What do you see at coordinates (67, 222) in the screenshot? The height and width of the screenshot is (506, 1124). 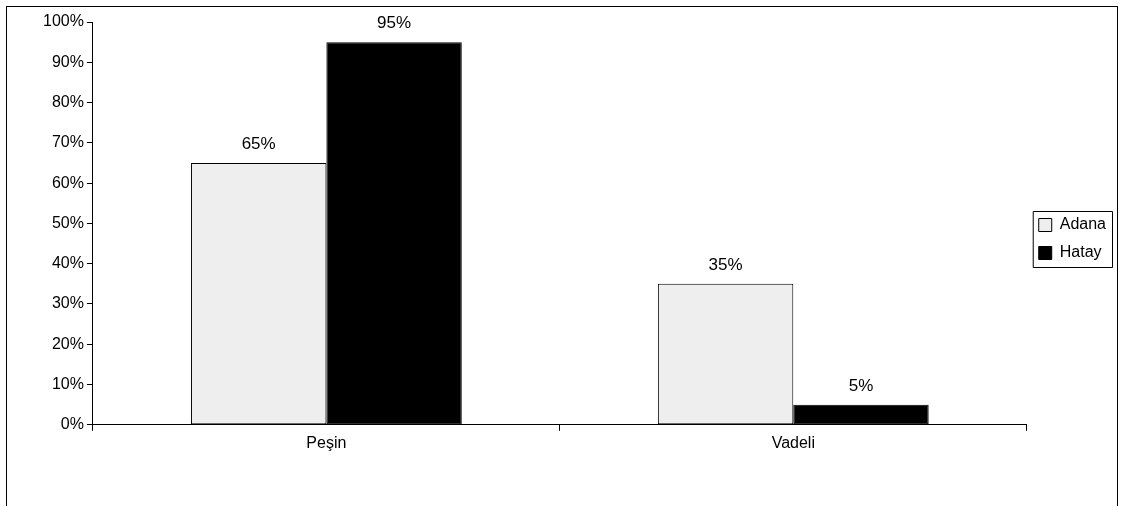 I see `y-tick-label: 50%` at bounding box center [67, 222].